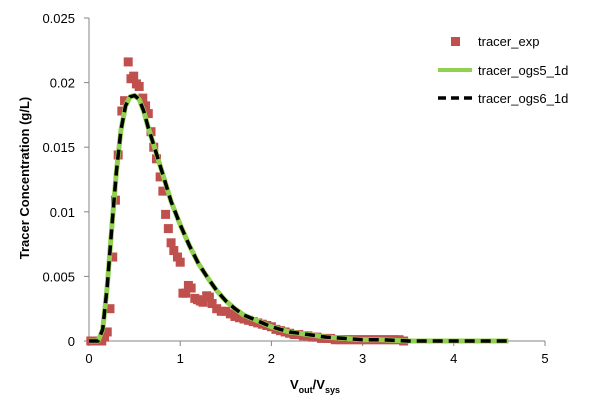  What do you see at coordinates (58, 18) in the screenshot?
I see `y-tick-label: 0.025` at bounding box center [58, 18].